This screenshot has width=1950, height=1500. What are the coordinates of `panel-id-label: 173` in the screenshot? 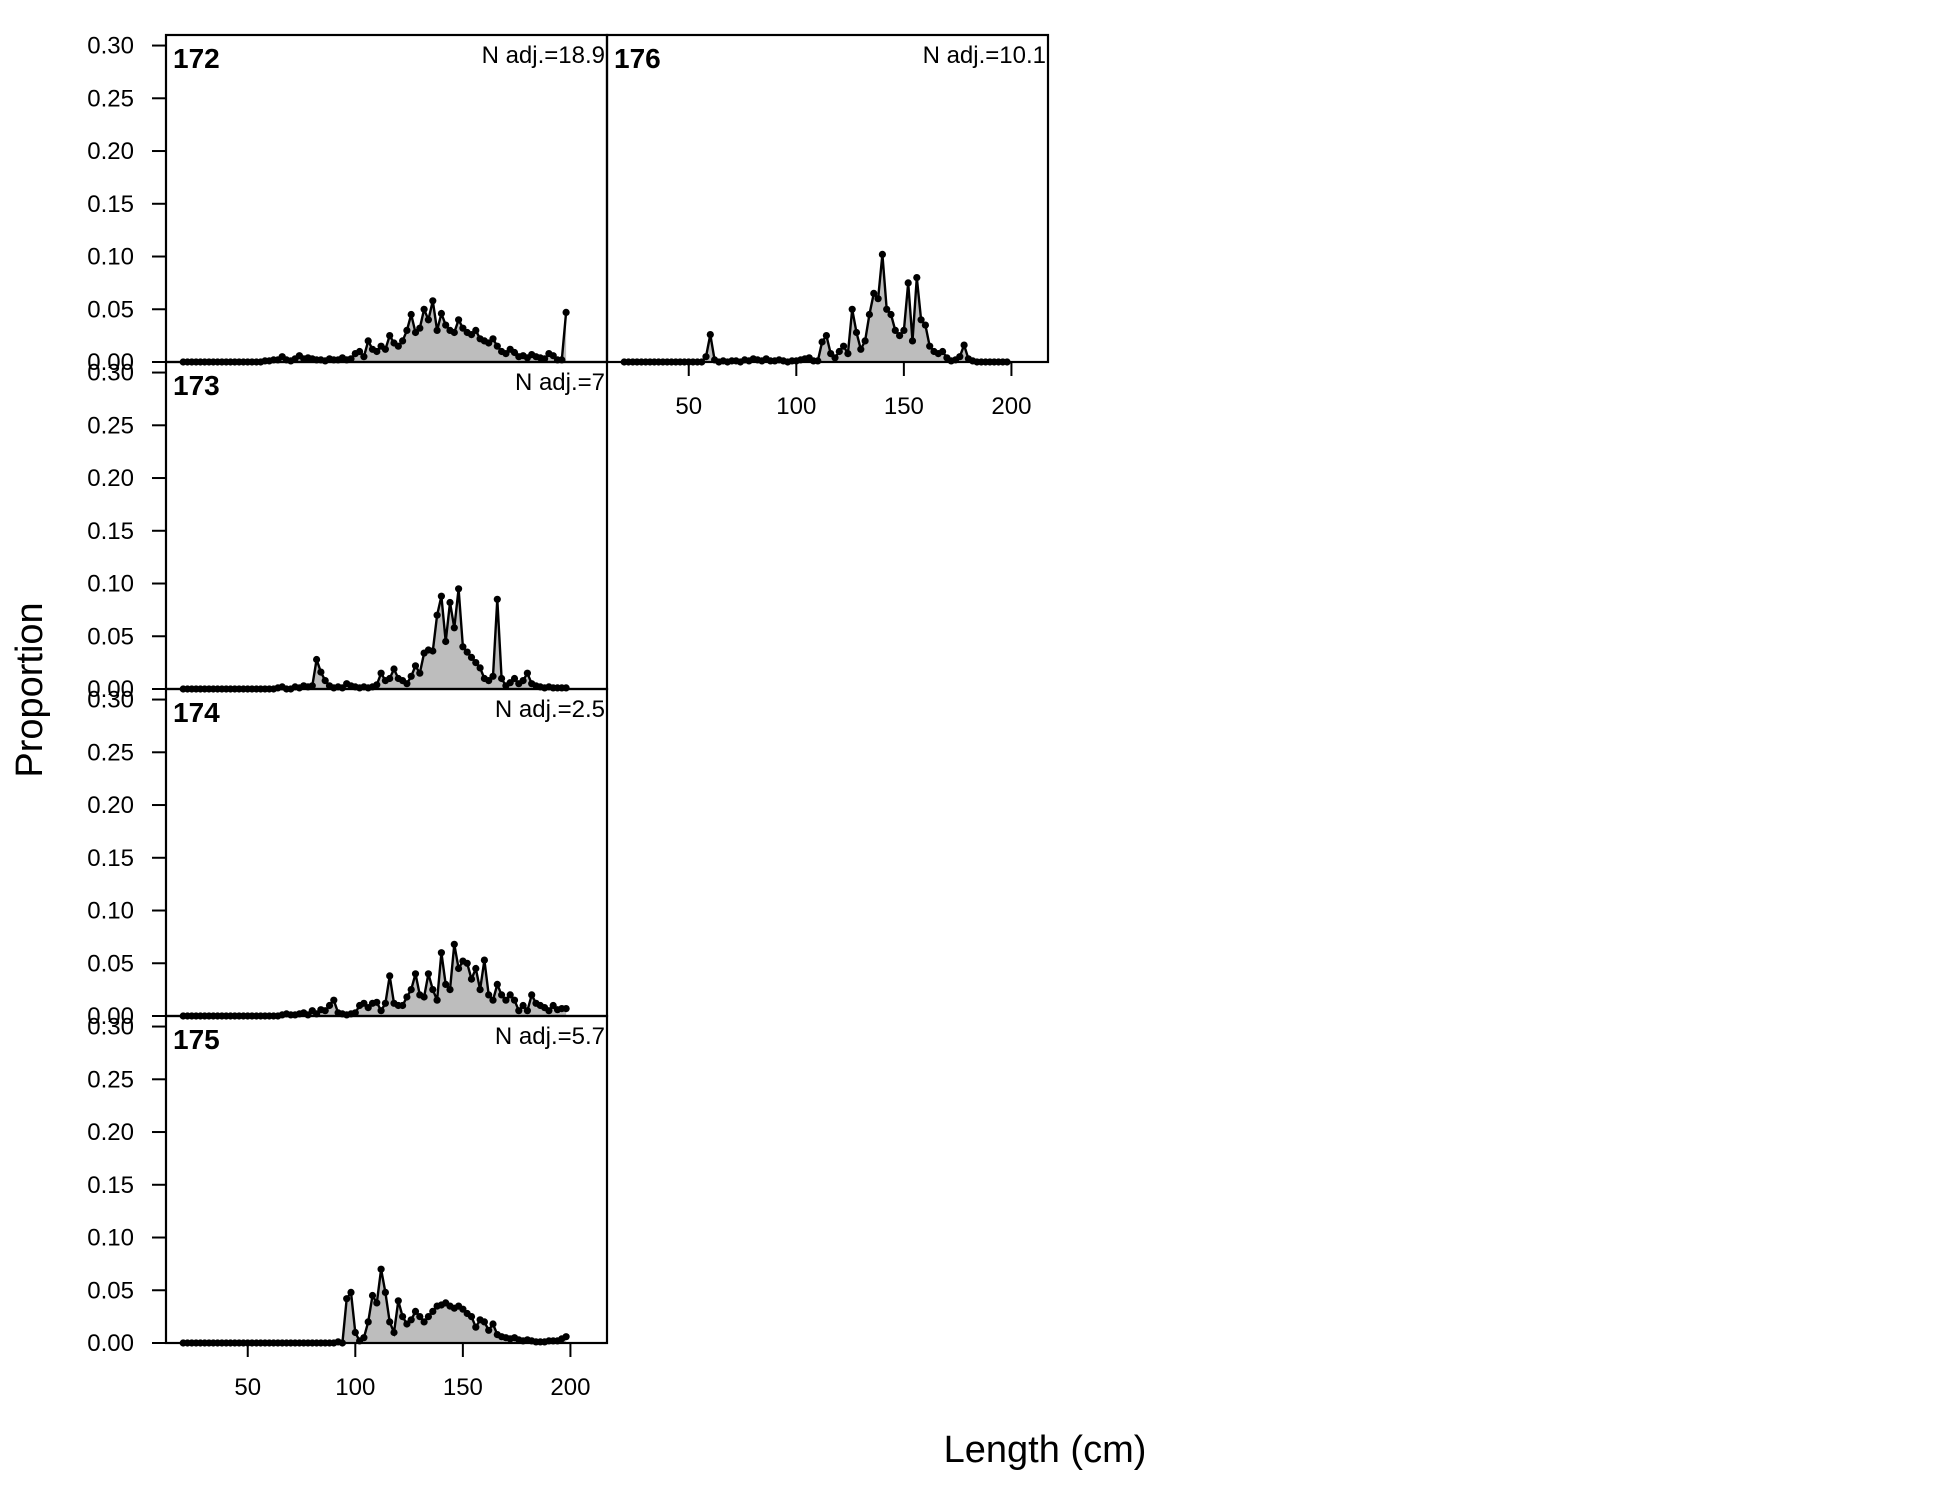 It's located at (196, 385).